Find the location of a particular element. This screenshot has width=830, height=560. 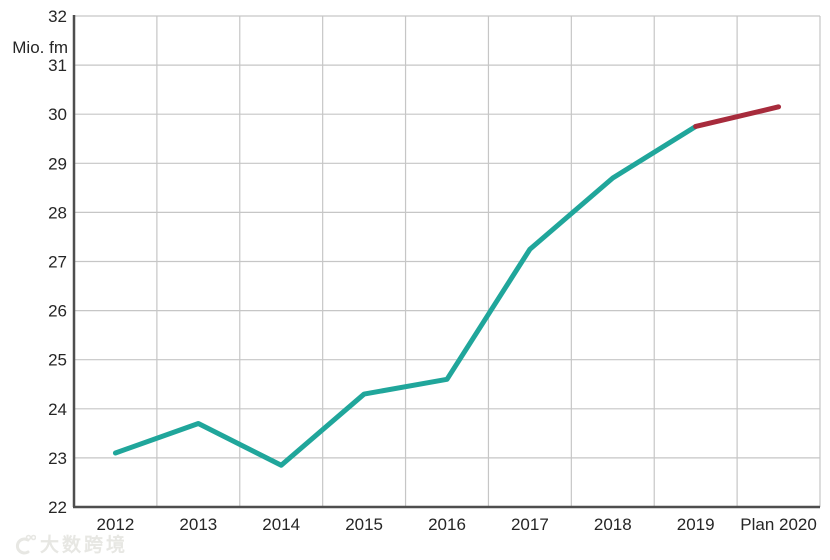

y-tick-label: 32 is located at coordinates (57, 16).